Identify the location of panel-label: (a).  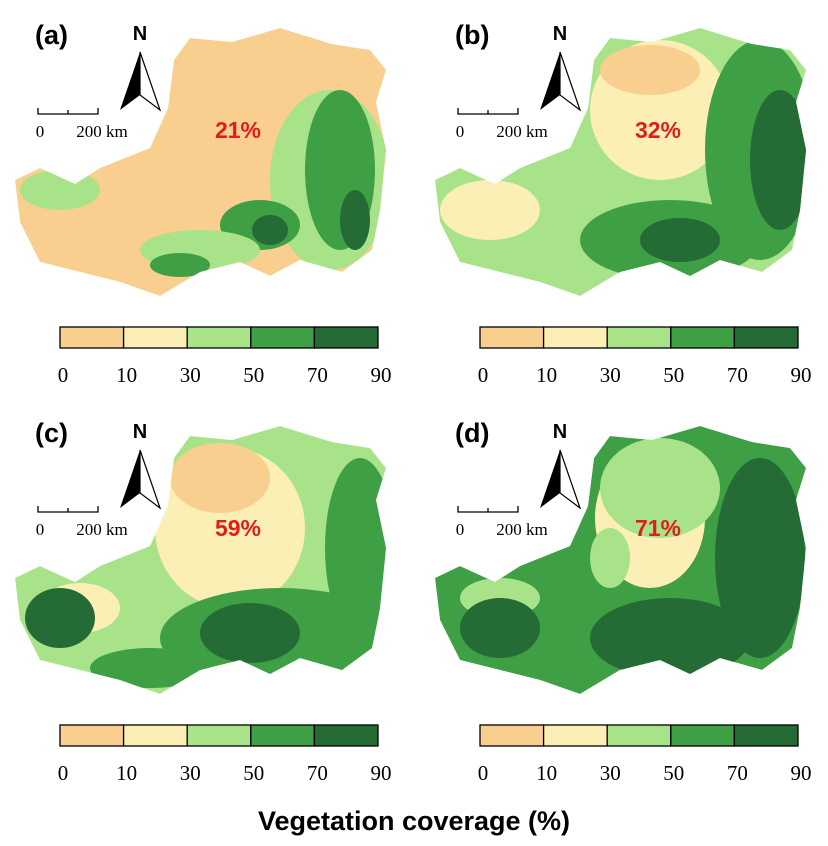
(51, 35).